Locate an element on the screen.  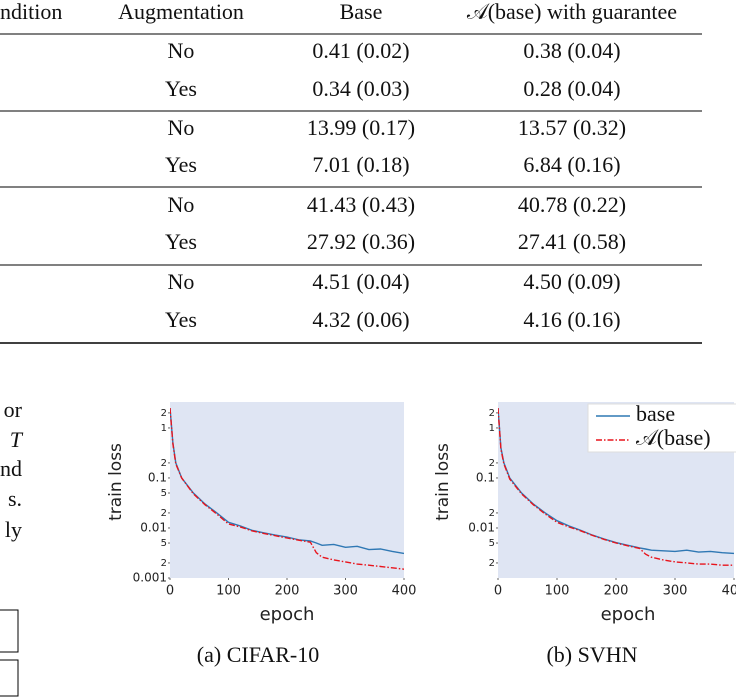
plot-background is located at coordinates (287, 490).